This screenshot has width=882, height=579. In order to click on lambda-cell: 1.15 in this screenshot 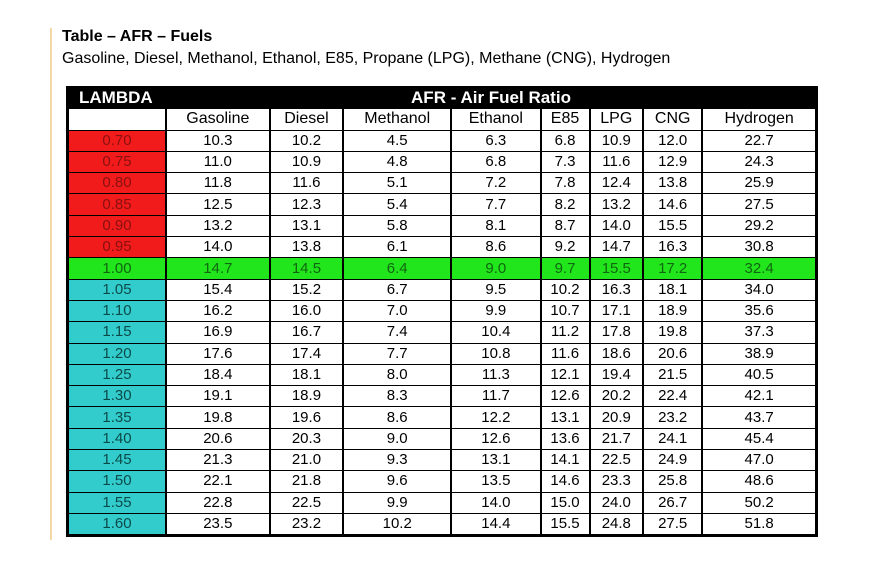, I will do `click(117, 332)`.